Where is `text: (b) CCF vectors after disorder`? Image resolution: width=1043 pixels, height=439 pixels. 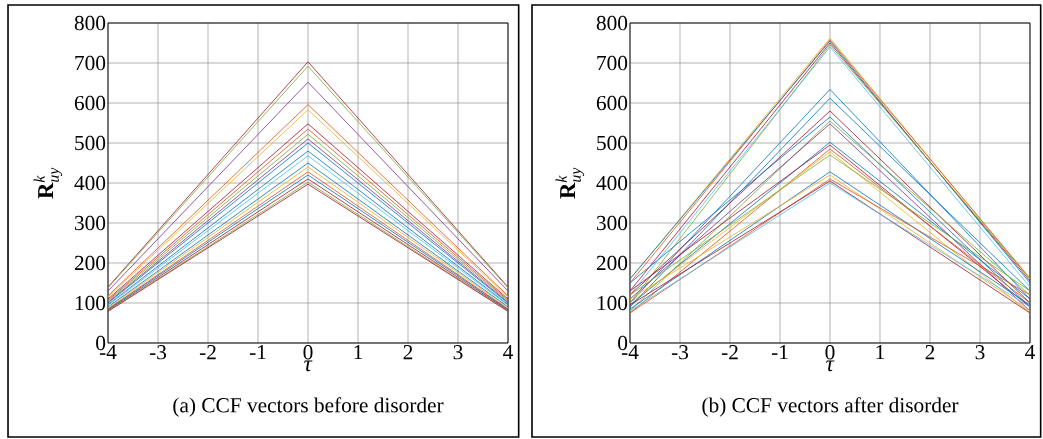
text: (b) CCF vectors after disorder is located at coordinates (830, 407).